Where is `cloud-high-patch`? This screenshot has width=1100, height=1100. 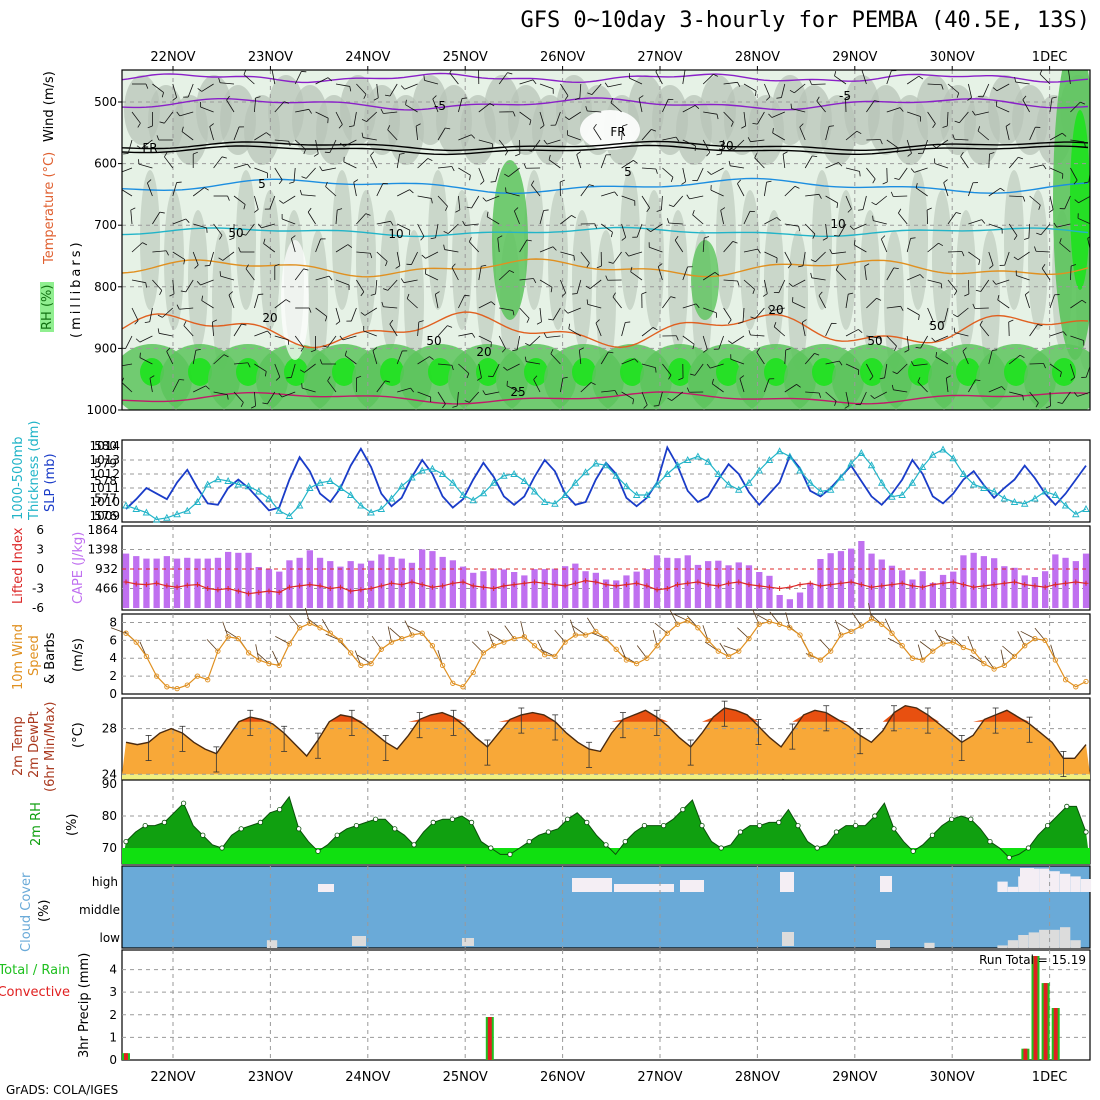 cloud-high-patch is located at coordinates (692, 886).